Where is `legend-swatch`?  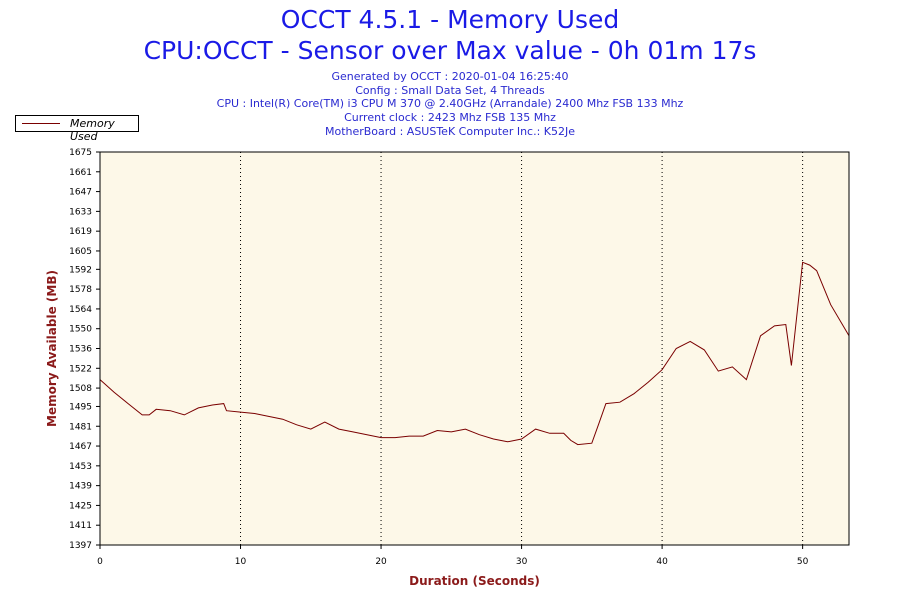
legend-swatch is located at coordinates (41, 123).